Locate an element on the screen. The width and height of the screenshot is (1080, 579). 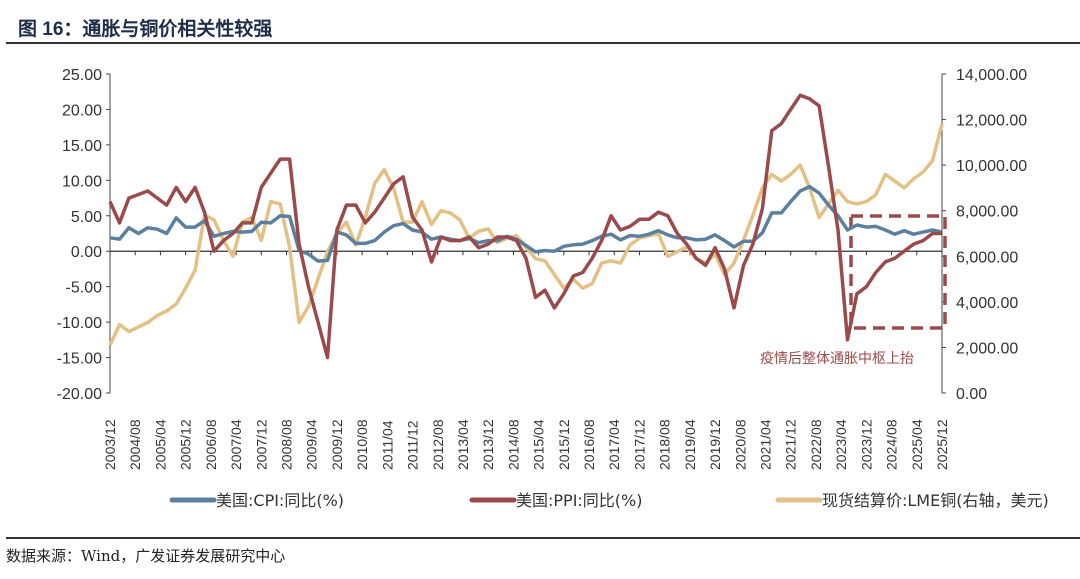
x-tick-label: 2015/12 is located at coordinates (564, 444).